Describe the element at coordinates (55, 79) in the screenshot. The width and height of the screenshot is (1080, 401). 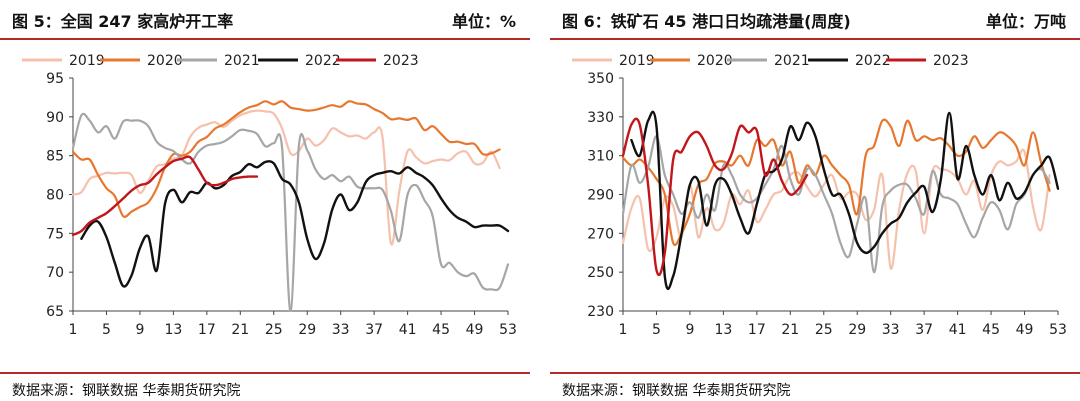
I see `y-tick-label: 95` at that location.